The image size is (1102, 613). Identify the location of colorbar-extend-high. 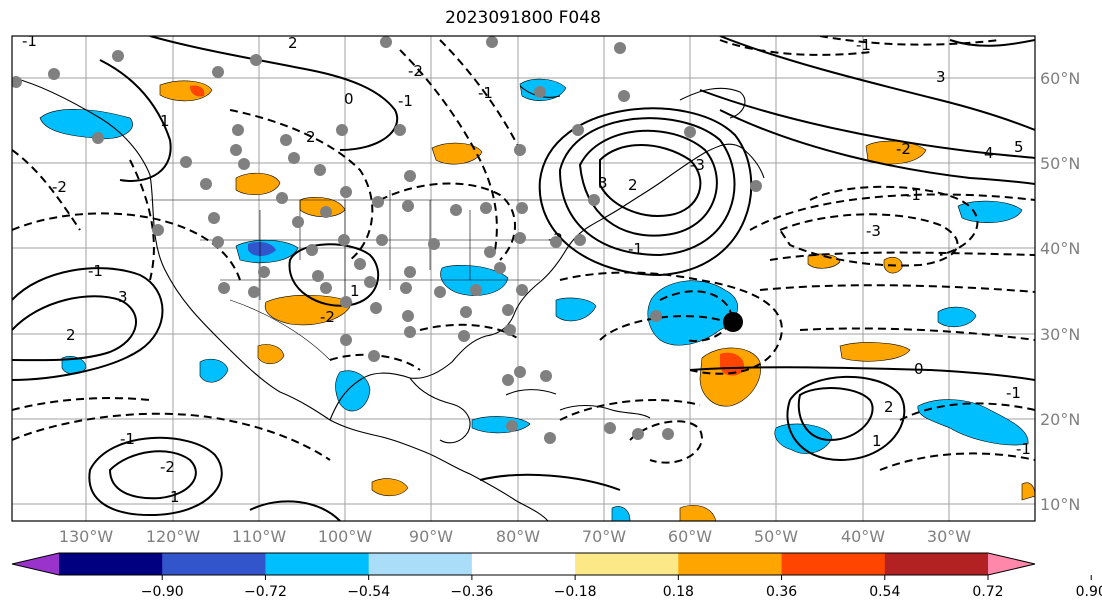
(1011, 564).